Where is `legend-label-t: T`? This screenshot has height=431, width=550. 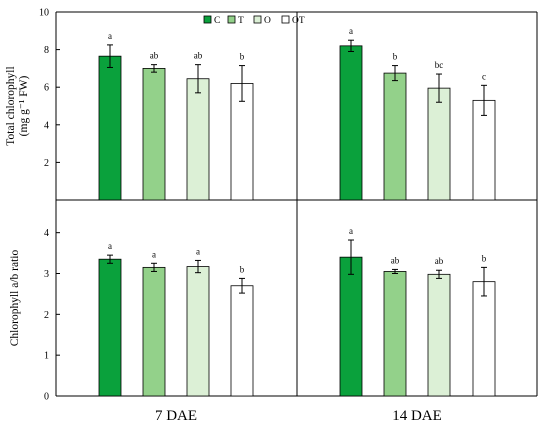
legend-label-t: T is located at coordinates (241, 21).